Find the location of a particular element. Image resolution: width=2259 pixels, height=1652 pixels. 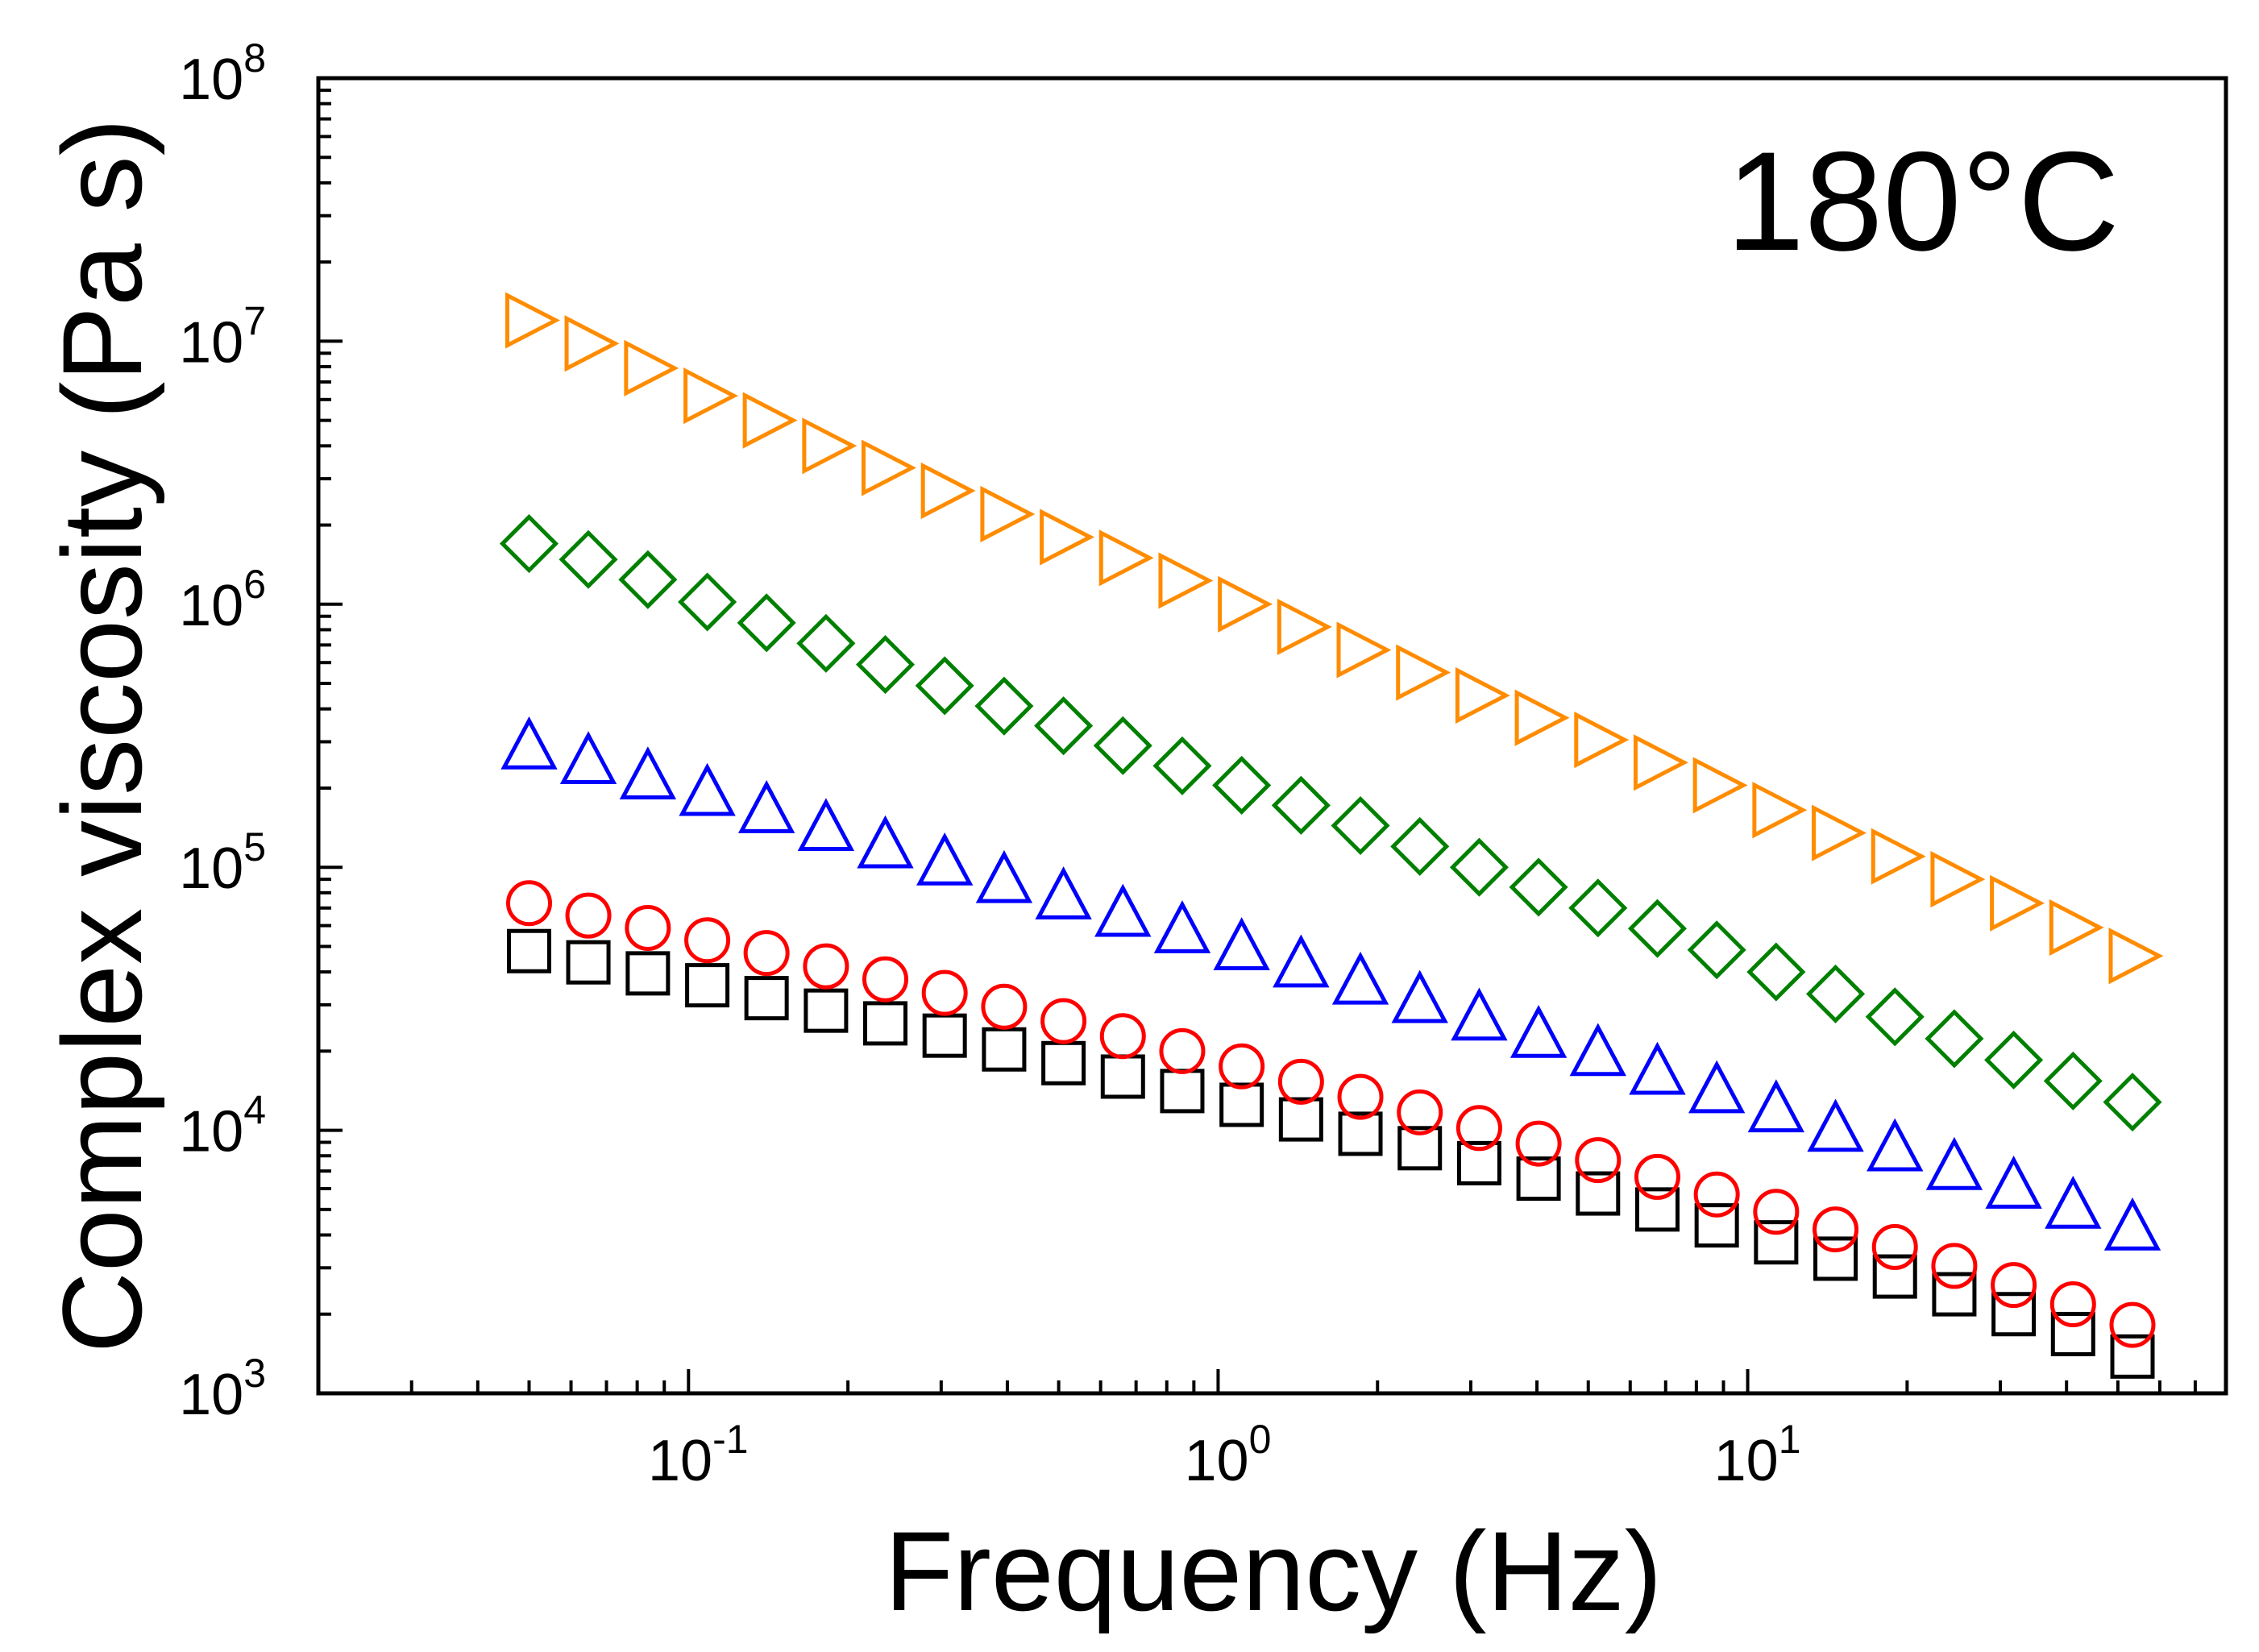

y-tick-label: 10⁷ is located at coordinates (223, 336).